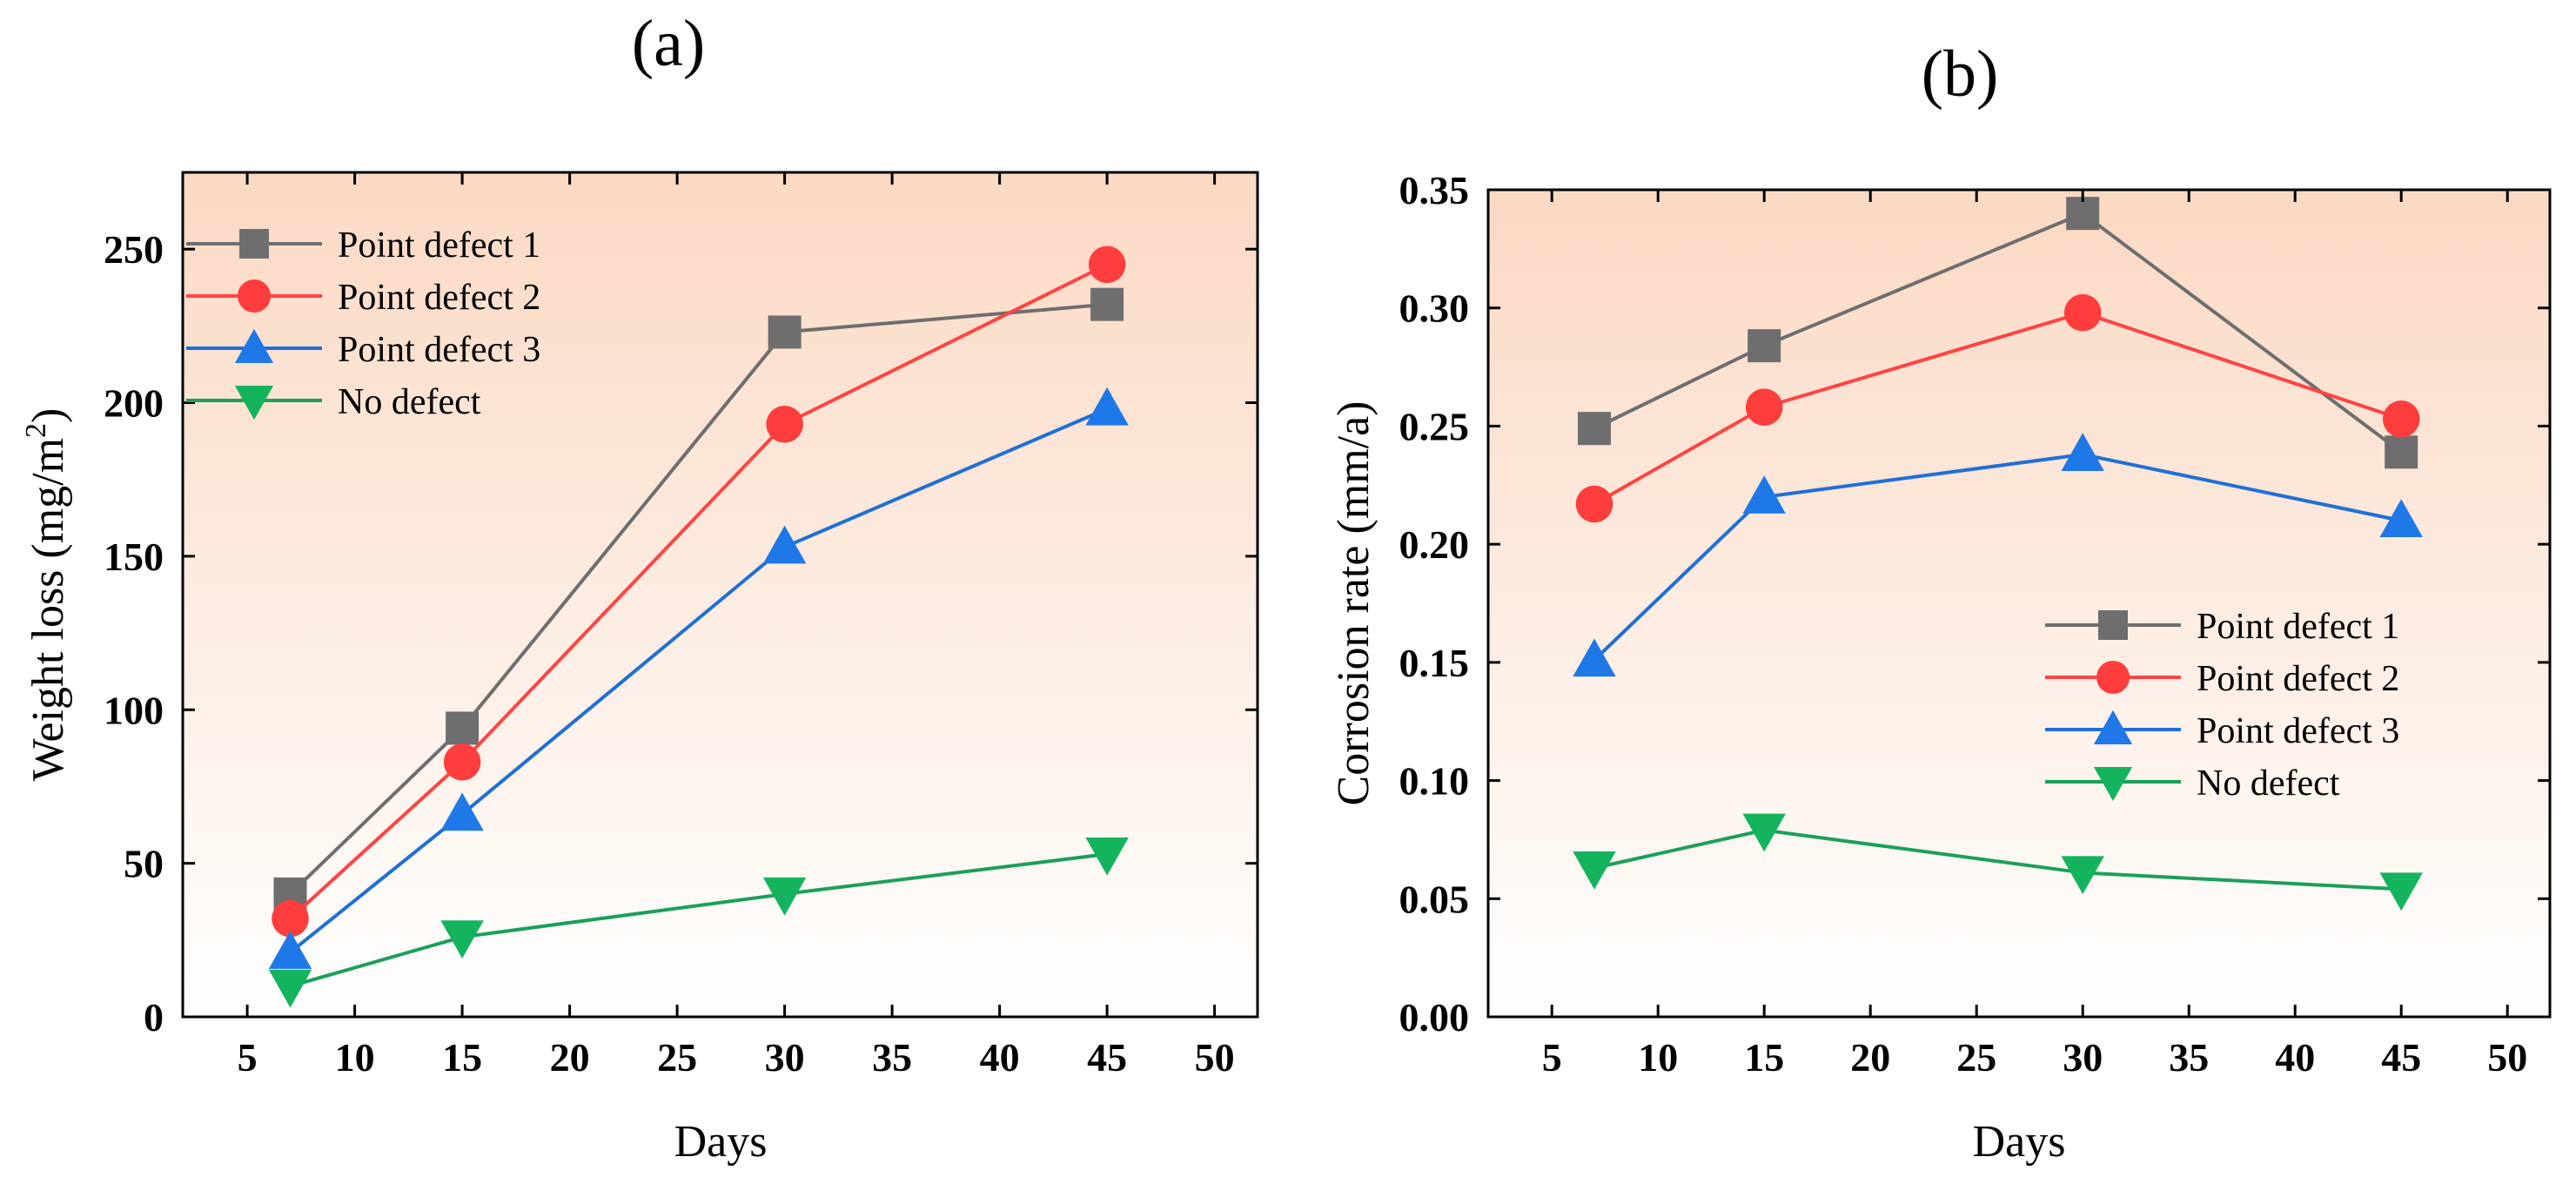 This screenshot has width=2576, height=1184. What do you see at coordinates (1764, 1057) in the screenshot?
I see `x-tick-label-b-2: 15` at bounding box center [1764, 1057].